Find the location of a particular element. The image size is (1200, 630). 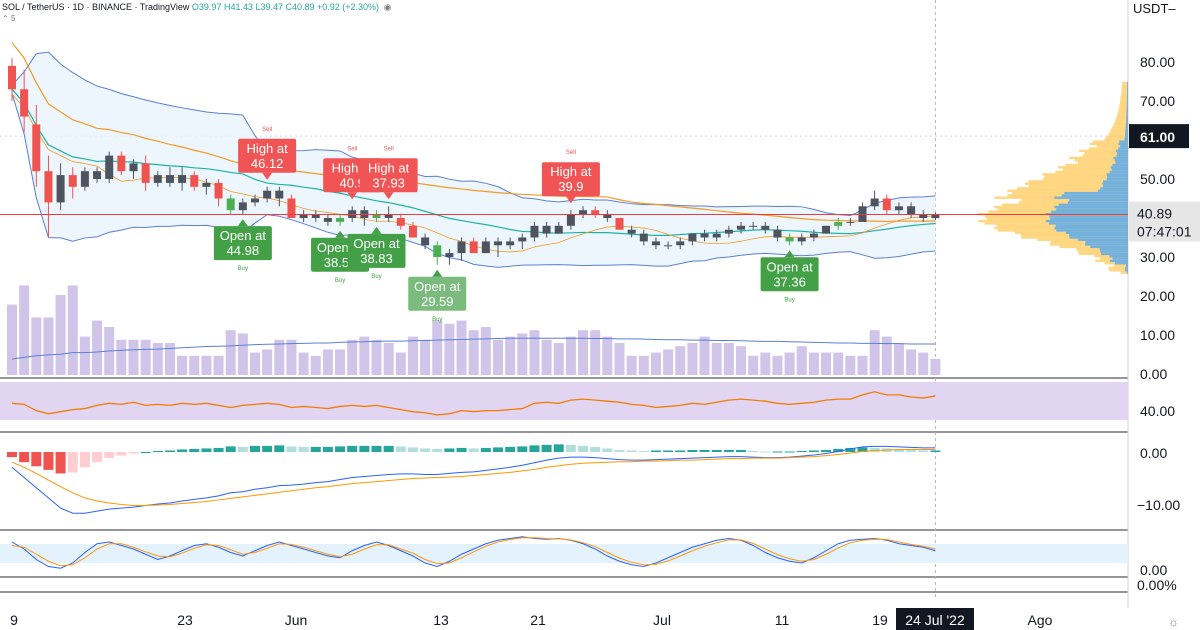

price-axis-tick: 0.00 is located at coordinates (1153, 374).